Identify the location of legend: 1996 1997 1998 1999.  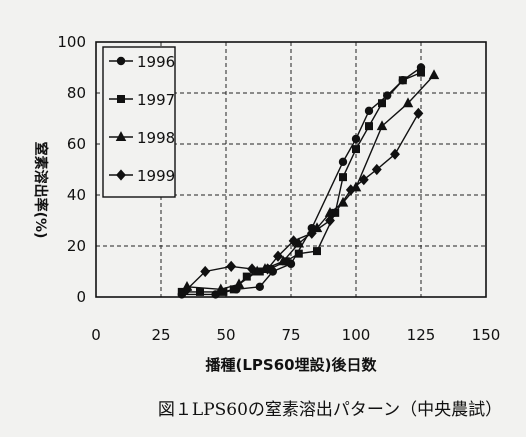
(139, 122).